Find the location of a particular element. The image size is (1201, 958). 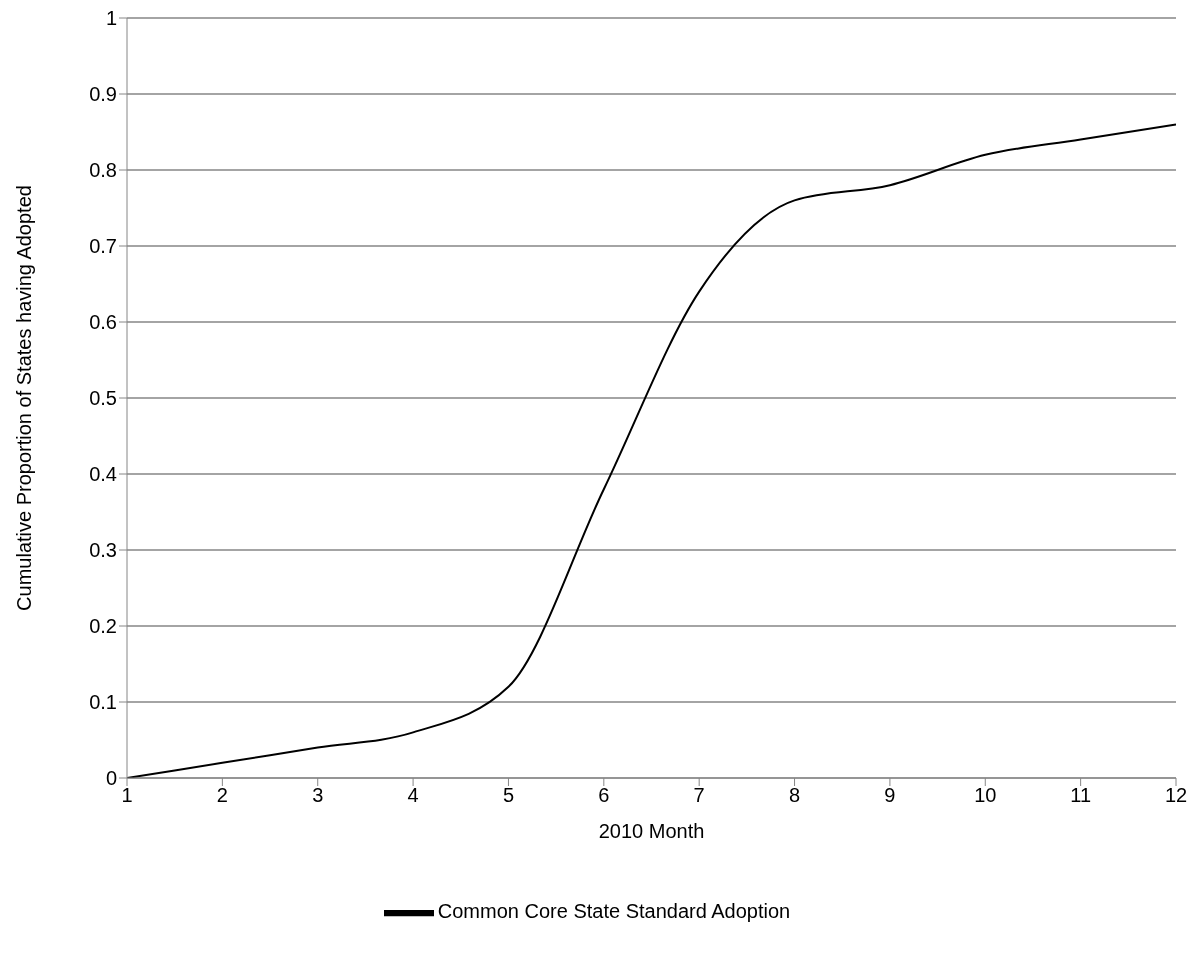

y-tick-label: 0.6 is located at coordinates (103, 322).